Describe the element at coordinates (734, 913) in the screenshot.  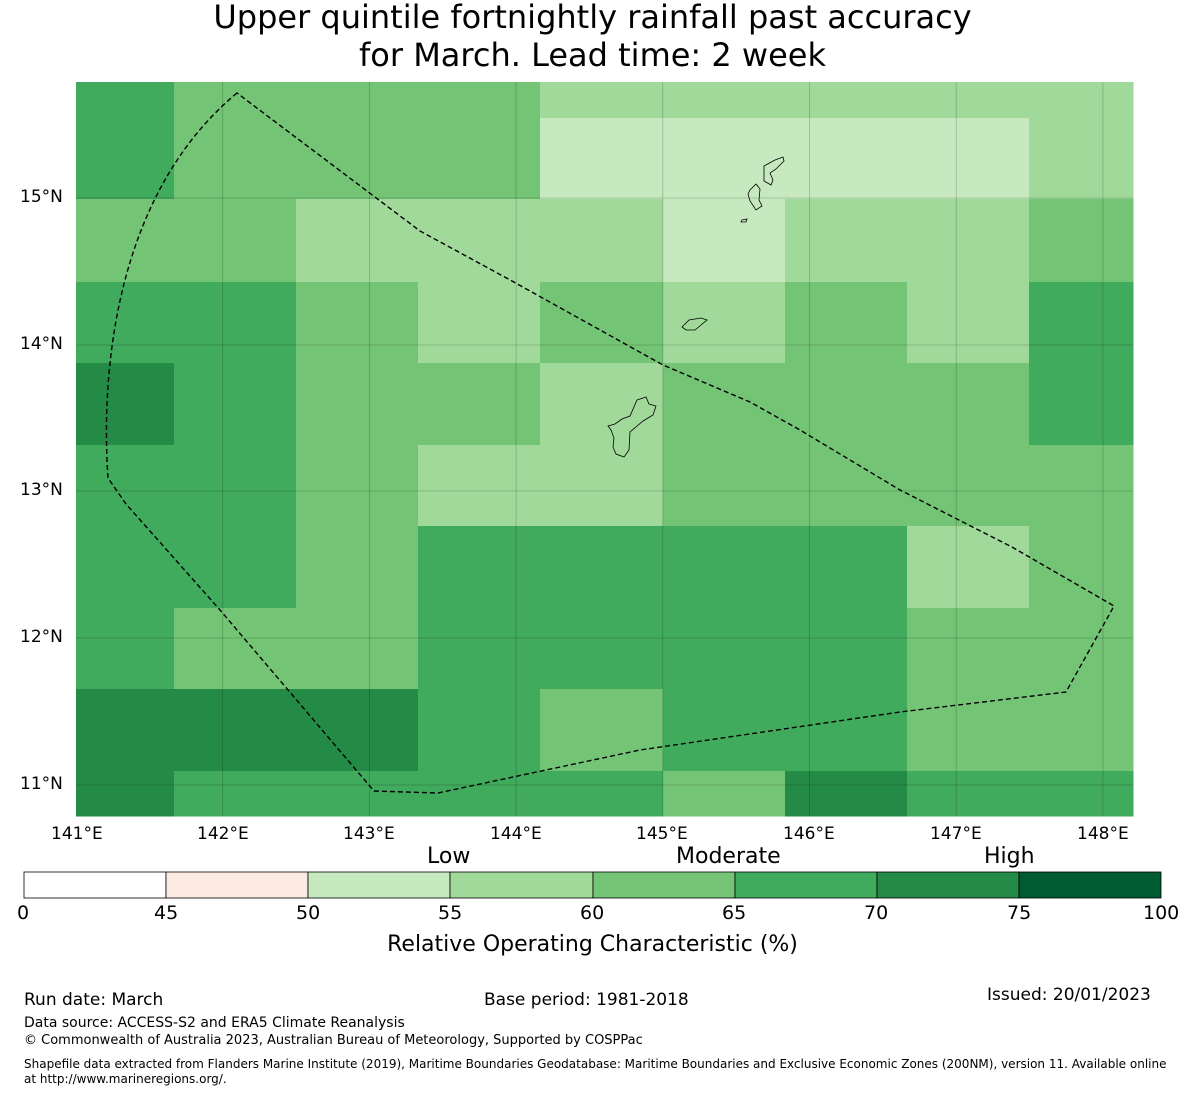
I see `colorbar-tick-65: 65` at that location.